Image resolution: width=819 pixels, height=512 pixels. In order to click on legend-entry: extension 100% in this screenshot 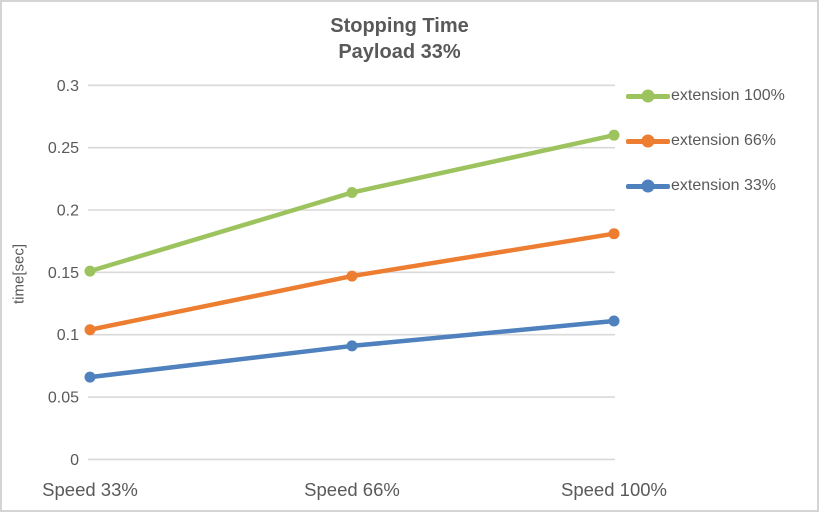, I will do `click(705, 96)`.